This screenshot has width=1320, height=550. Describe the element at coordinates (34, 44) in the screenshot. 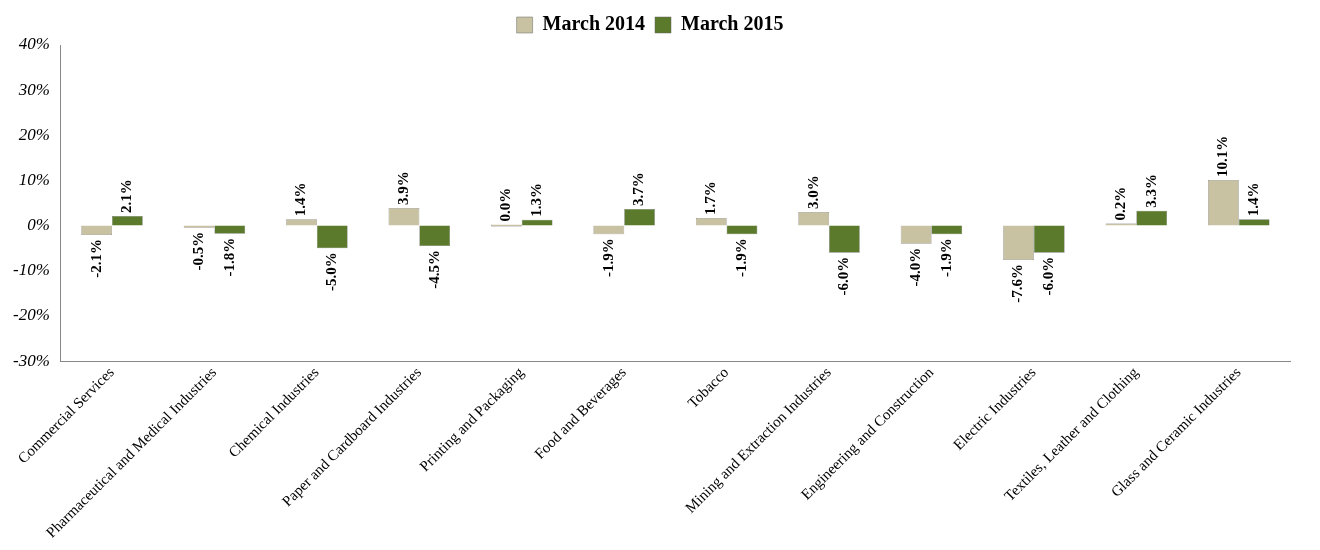

I see `y-tick-label: 40%` at that location.